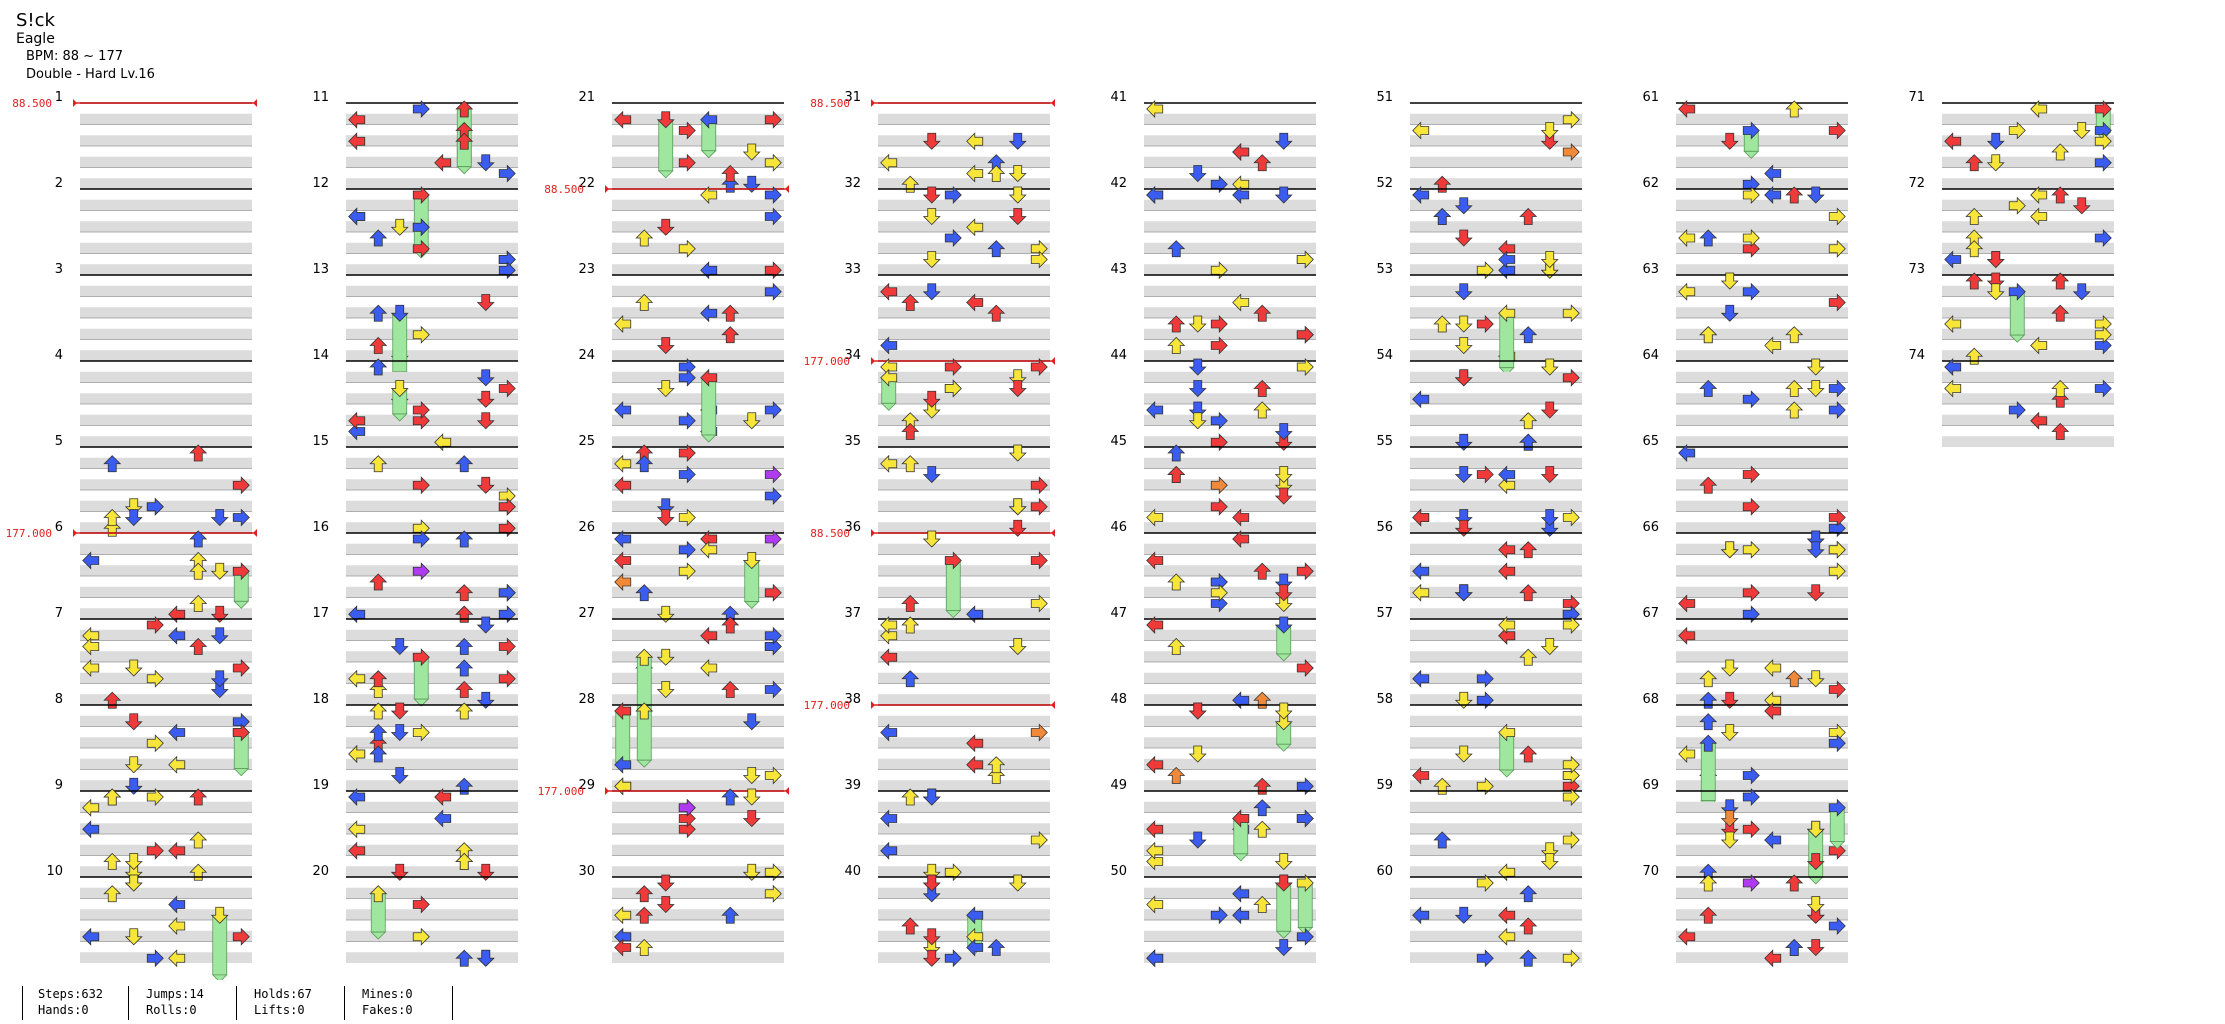 The height and width of the screenshot is (1024, 2225). I want to click on measure-block: 59, so click(1479, 830).